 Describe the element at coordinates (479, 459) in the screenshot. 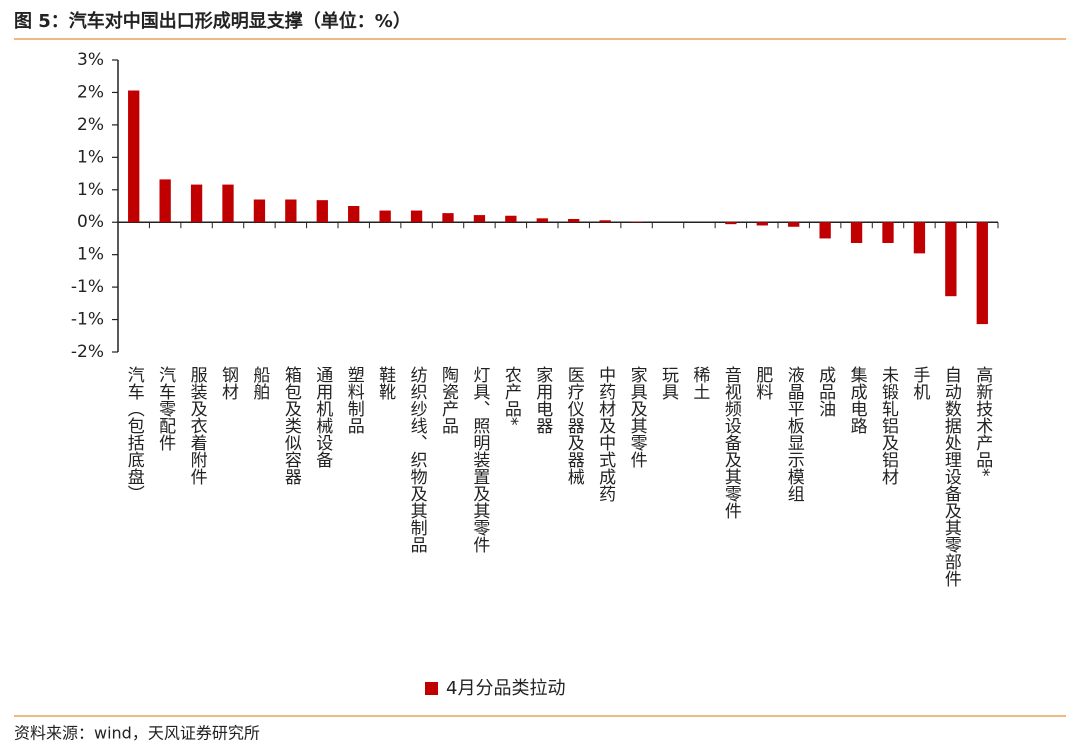

I see `x-tick-label: 灯具、照明装置及其零件` at that location.